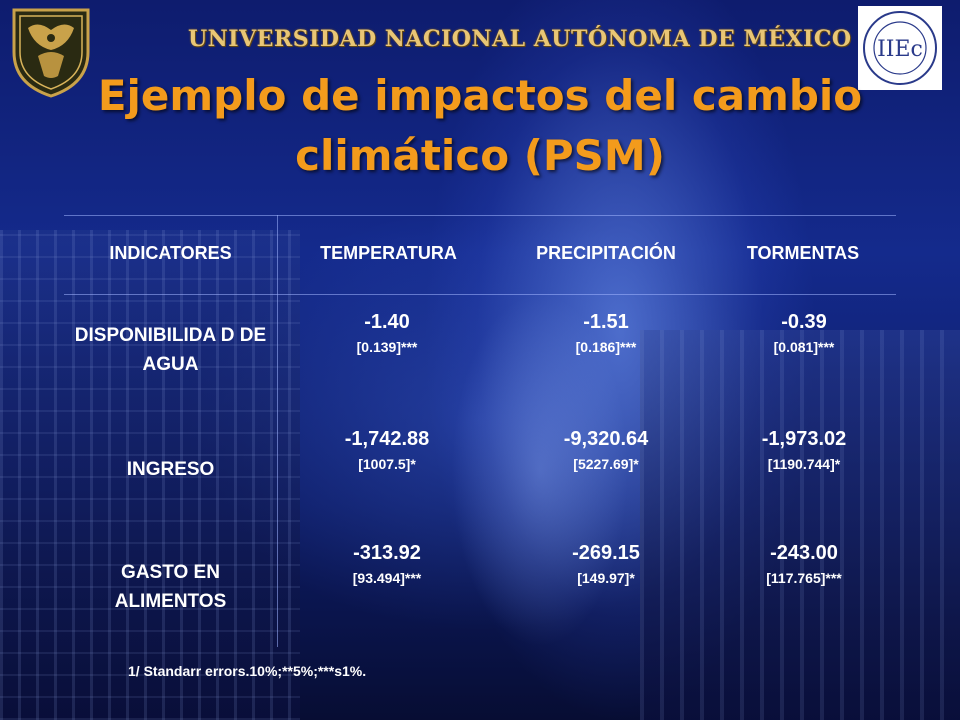  What do you see at coordinates (387, 333) in the screenshot?
I see `table-cell: -1.40 [0.139]***` at bounding box center [387, 333].